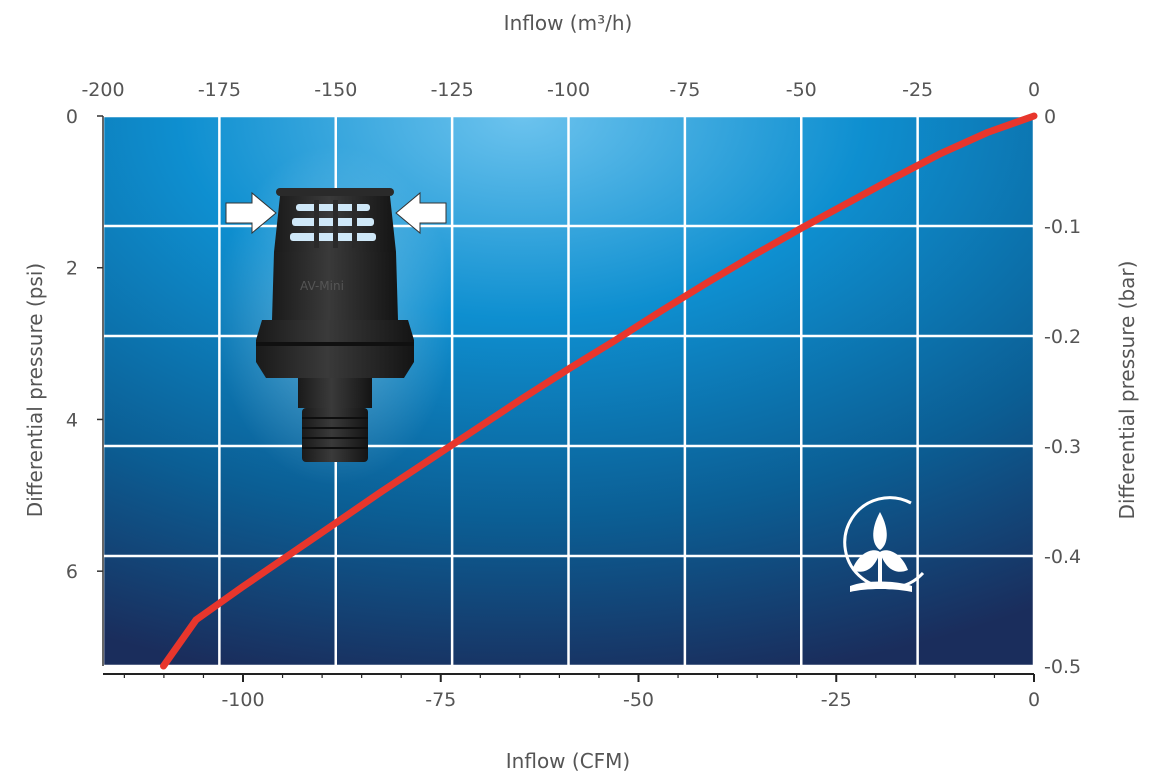 This screenshot has width=1163, height=776. Describe the element at coordinates (836, 700) in the screenshot. I see `bottom-axis-tick-label: -25` at that location.